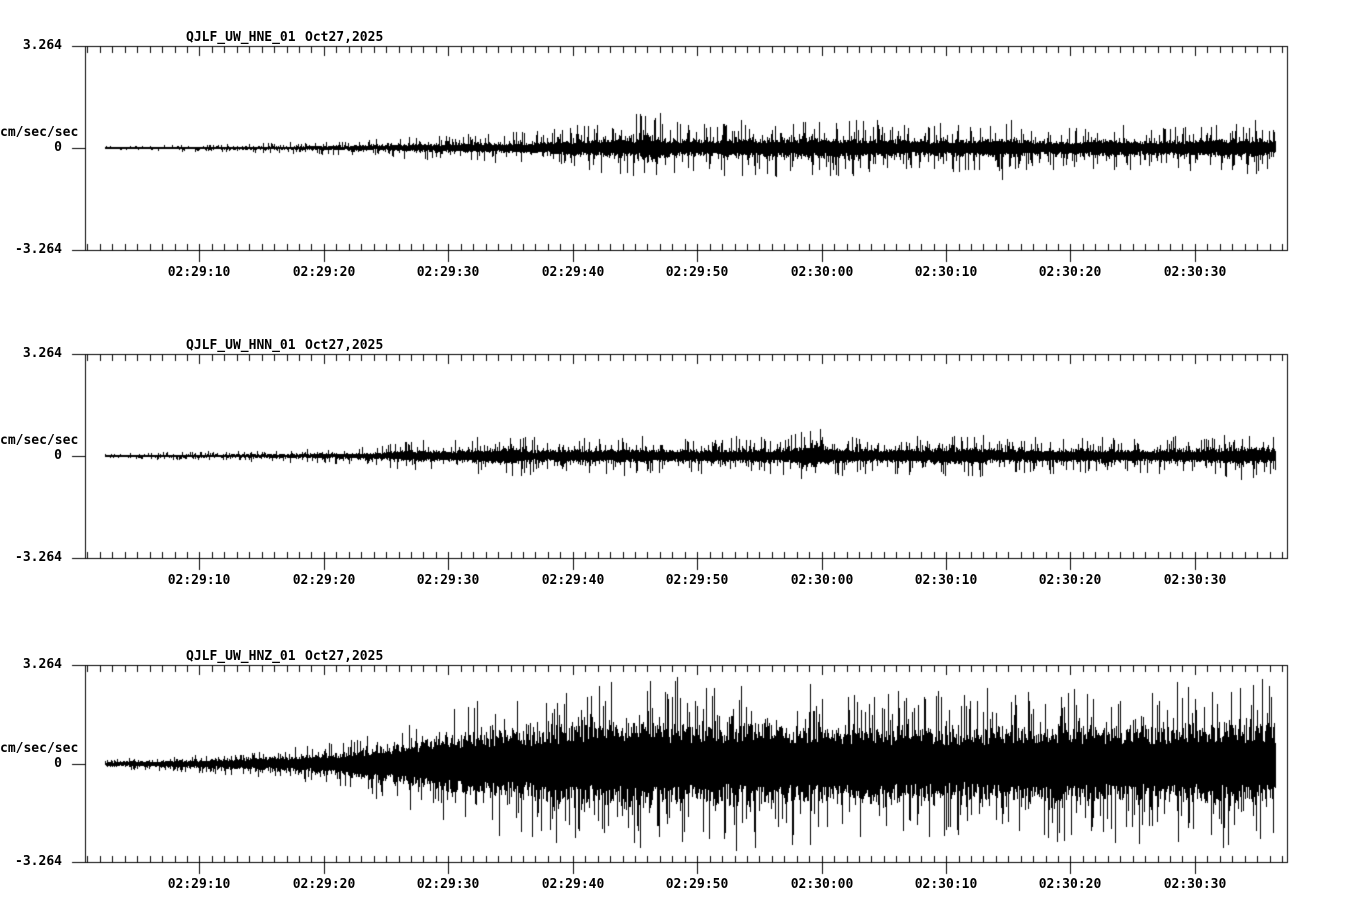 The width and height of the screenshot is (1358, 924). Describe the element at coordinates (241, 345) in the screenshot. I see `panel-title-station: QJLF_UW_HNN_01` at that location.